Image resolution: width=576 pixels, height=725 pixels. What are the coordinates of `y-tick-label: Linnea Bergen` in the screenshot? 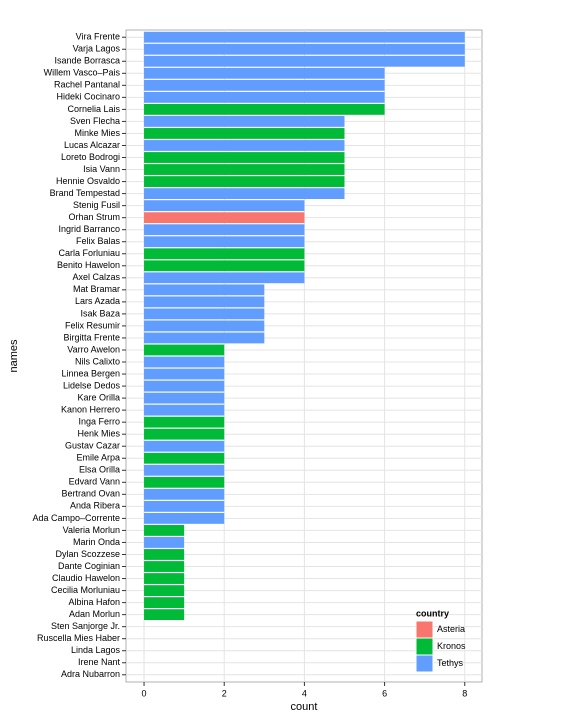 It's located at (90, 373).